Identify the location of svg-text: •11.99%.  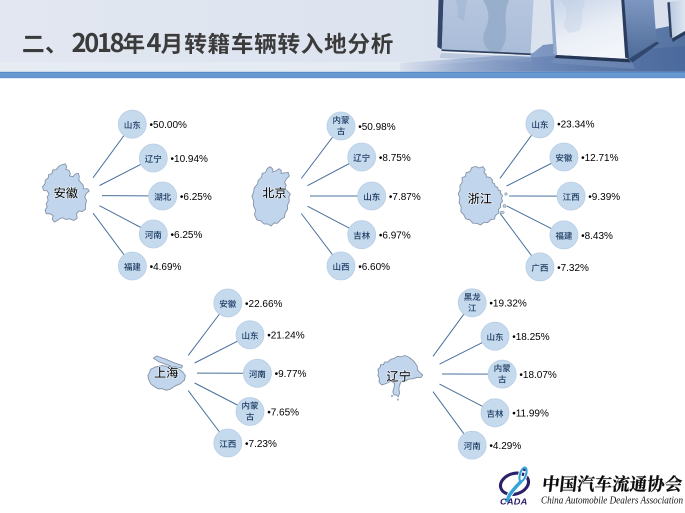
(530, 414).